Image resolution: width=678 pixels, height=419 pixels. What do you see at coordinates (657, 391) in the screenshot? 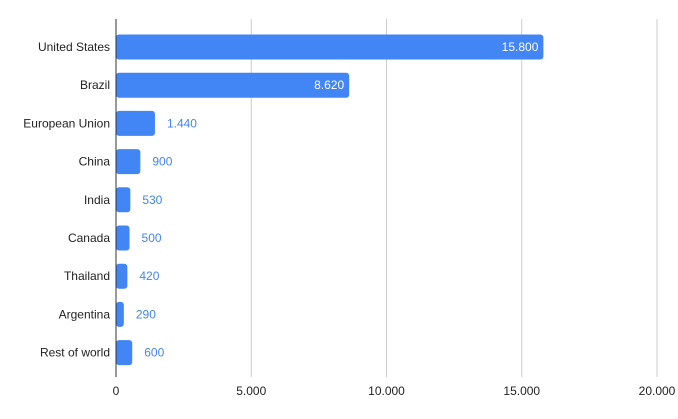
I see `x-tick-label: 20.000` at bounding box center [657, 391].